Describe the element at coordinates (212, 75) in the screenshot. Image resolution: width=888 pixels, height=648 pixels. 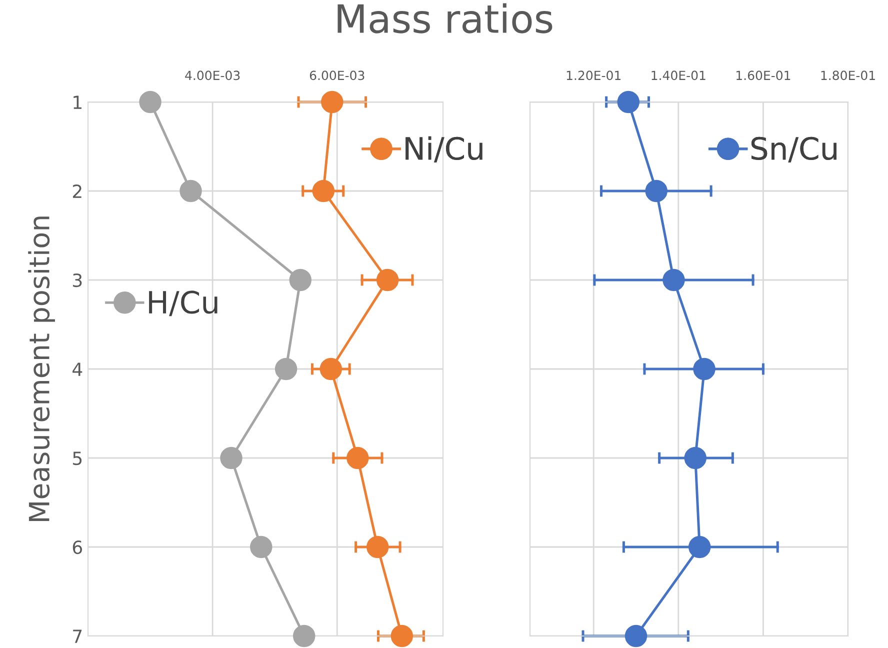
I see `x-tick-label: 4.00E-03` at that location.